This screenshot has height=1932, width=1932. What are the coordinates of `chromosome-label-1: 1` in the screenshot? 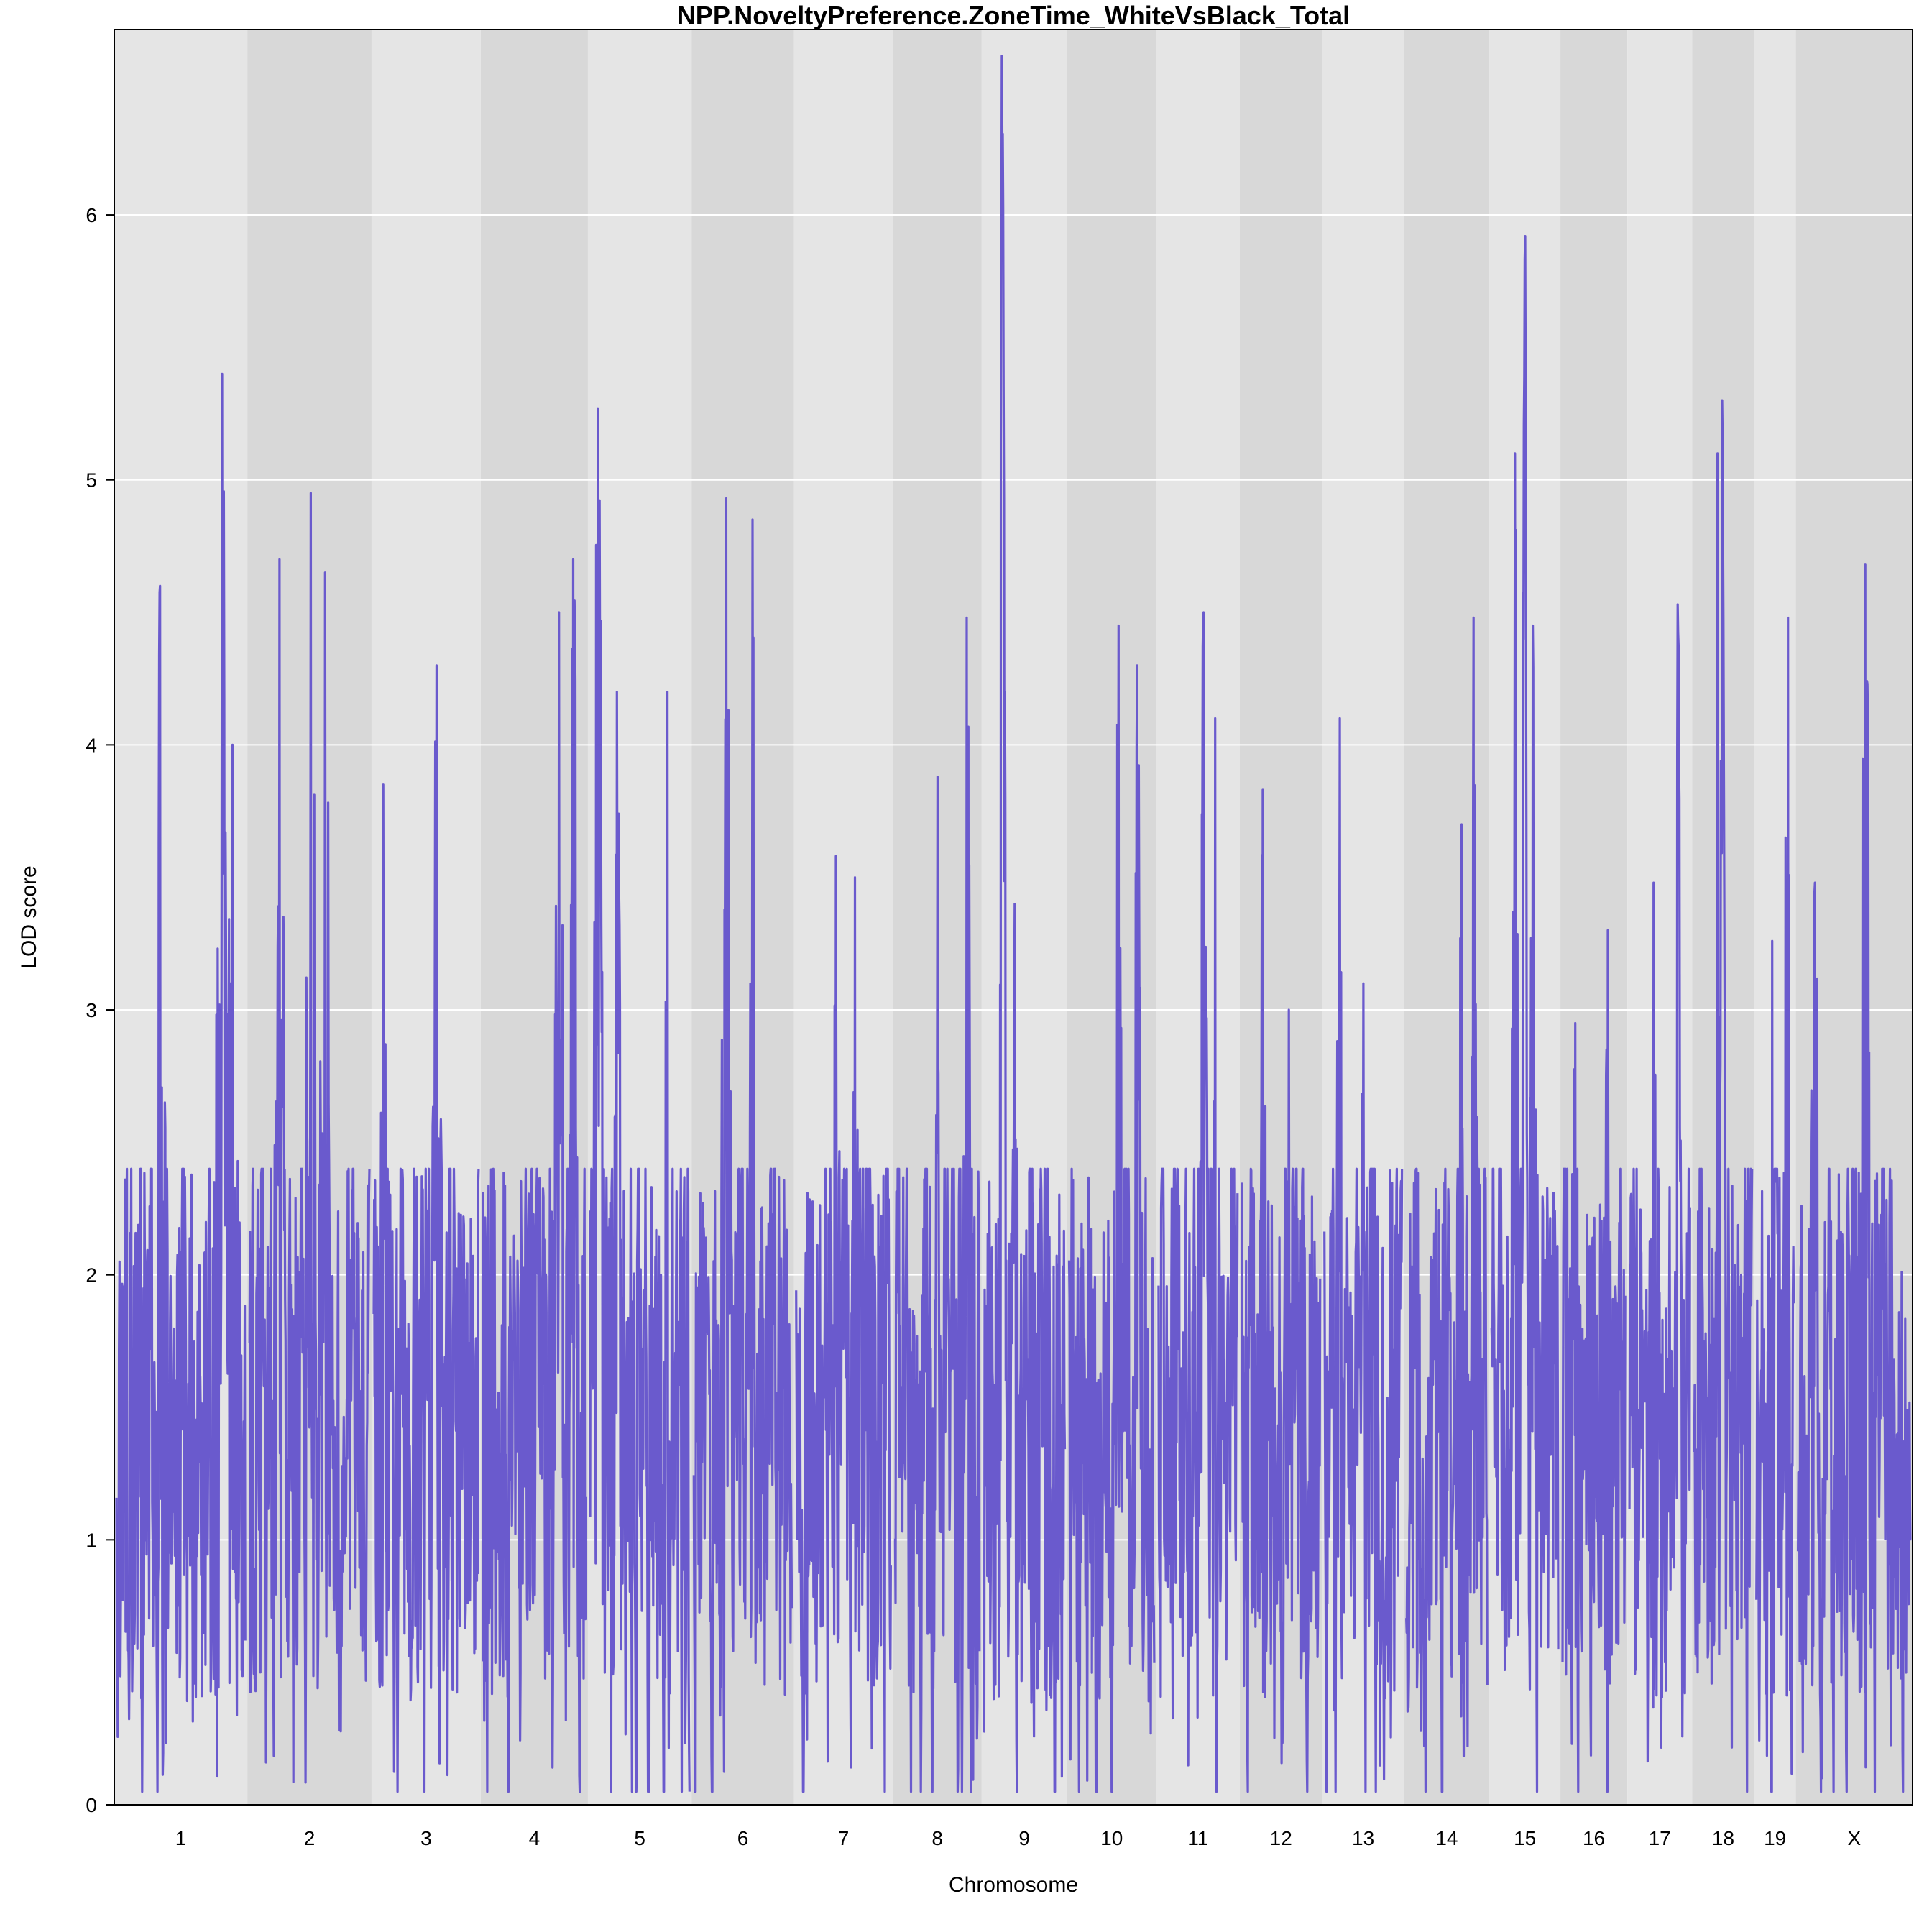 It's located at (181, 1838).